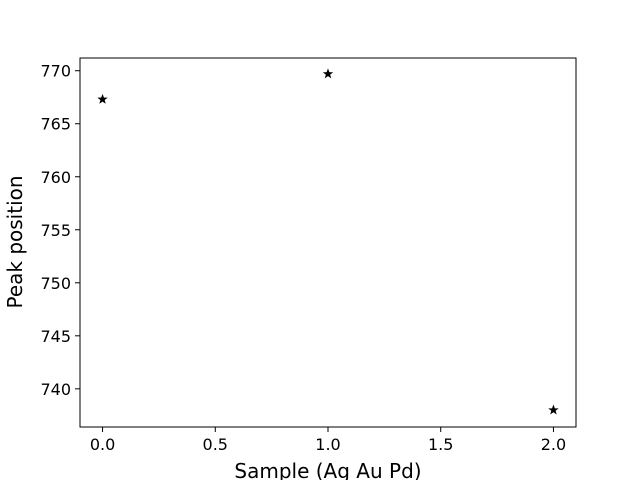  I want to click on x-tick-label: 1.5, so click(440, 444).